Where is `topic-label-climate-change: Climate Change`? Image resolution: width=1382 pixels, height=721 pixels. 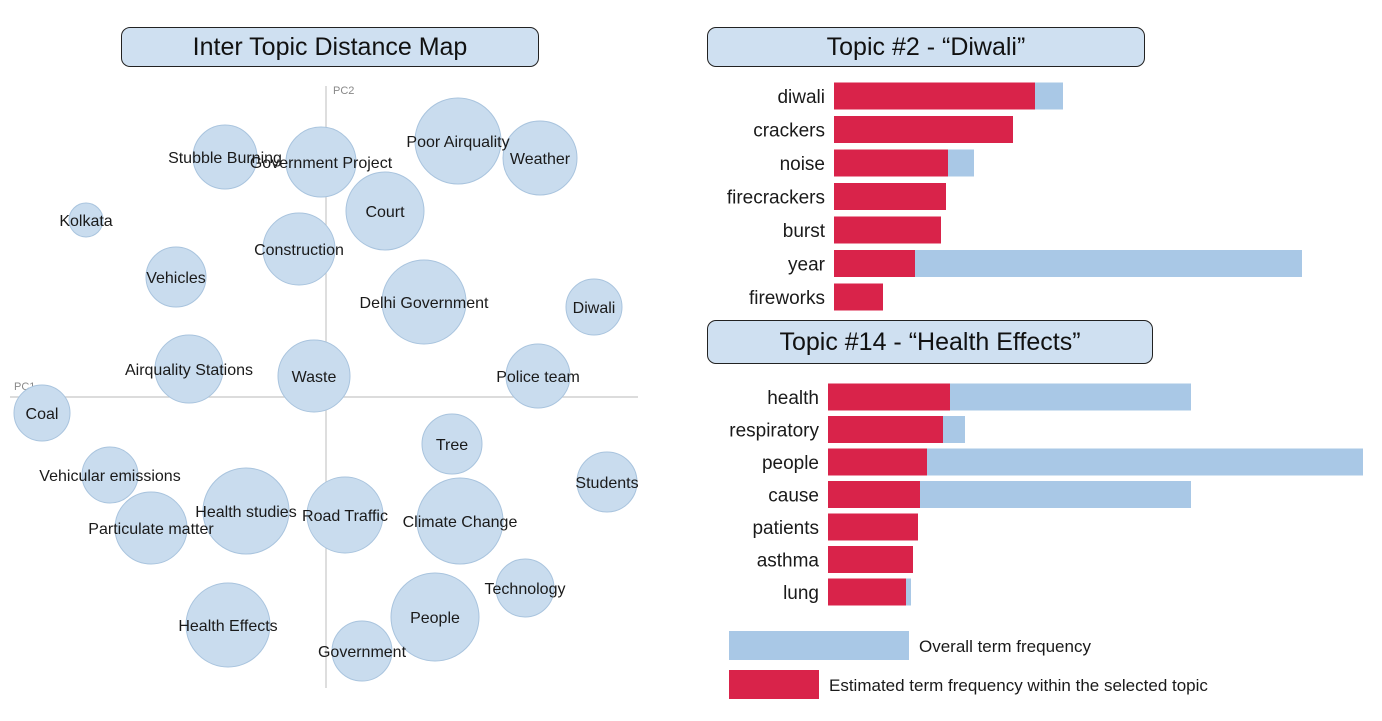 topic-label-climate-change: Climate Change is located at coordinates (460, 522).